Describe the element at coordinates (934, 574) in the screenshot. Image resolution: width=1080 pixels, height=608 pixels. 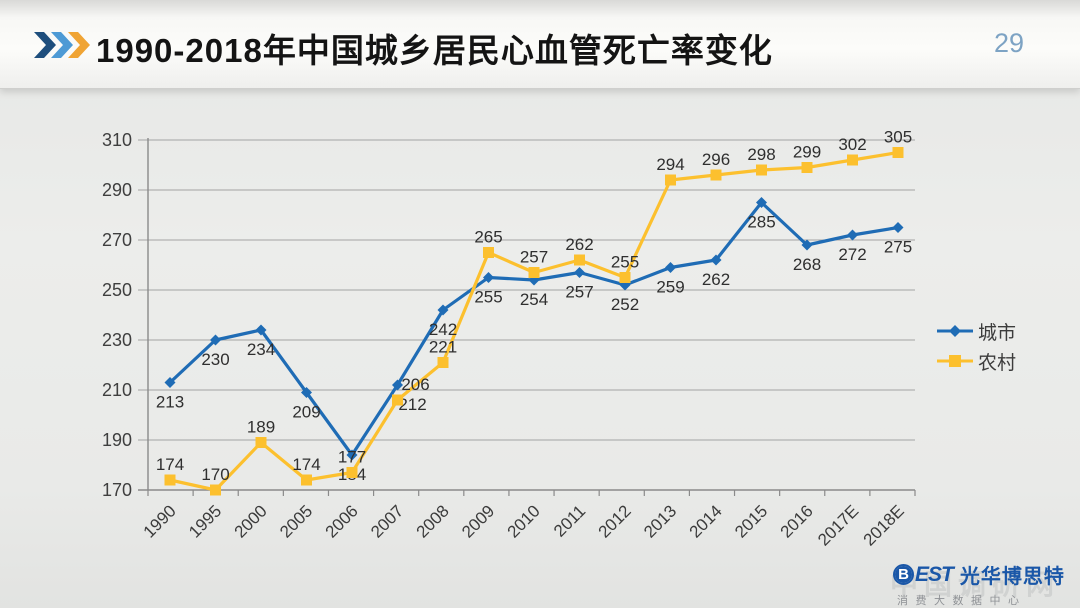
I see `logo-text: EST` at that location.